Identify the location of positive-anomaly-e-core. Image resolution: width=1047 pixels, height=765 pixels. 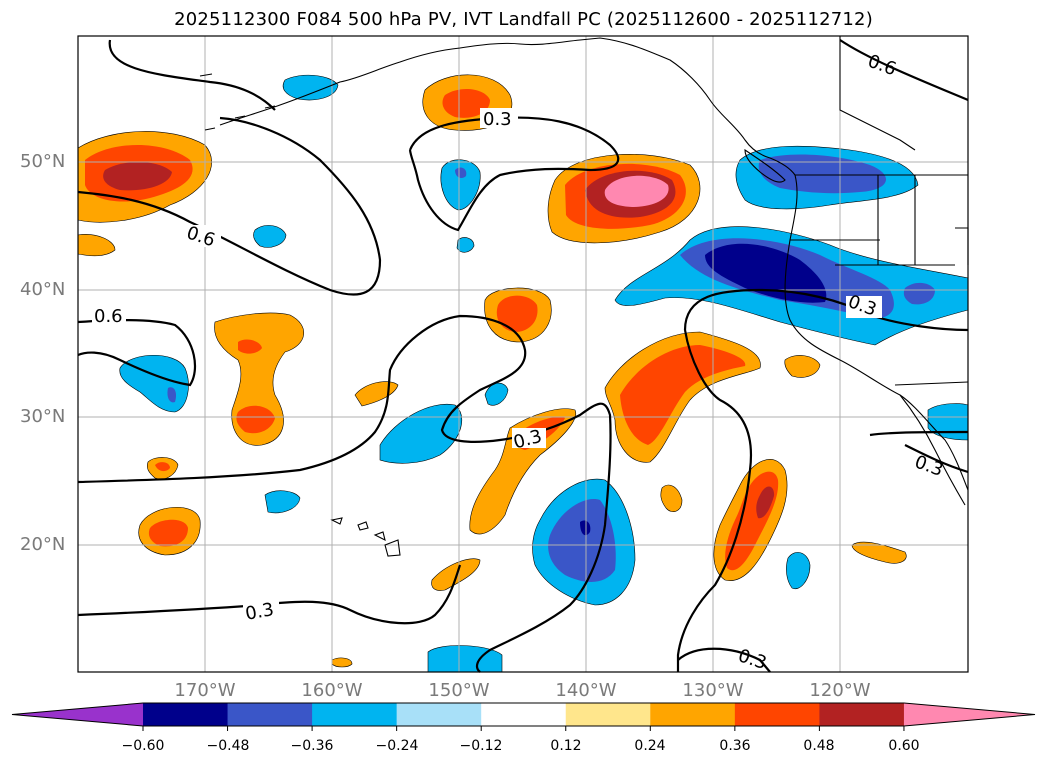
(683, 395).